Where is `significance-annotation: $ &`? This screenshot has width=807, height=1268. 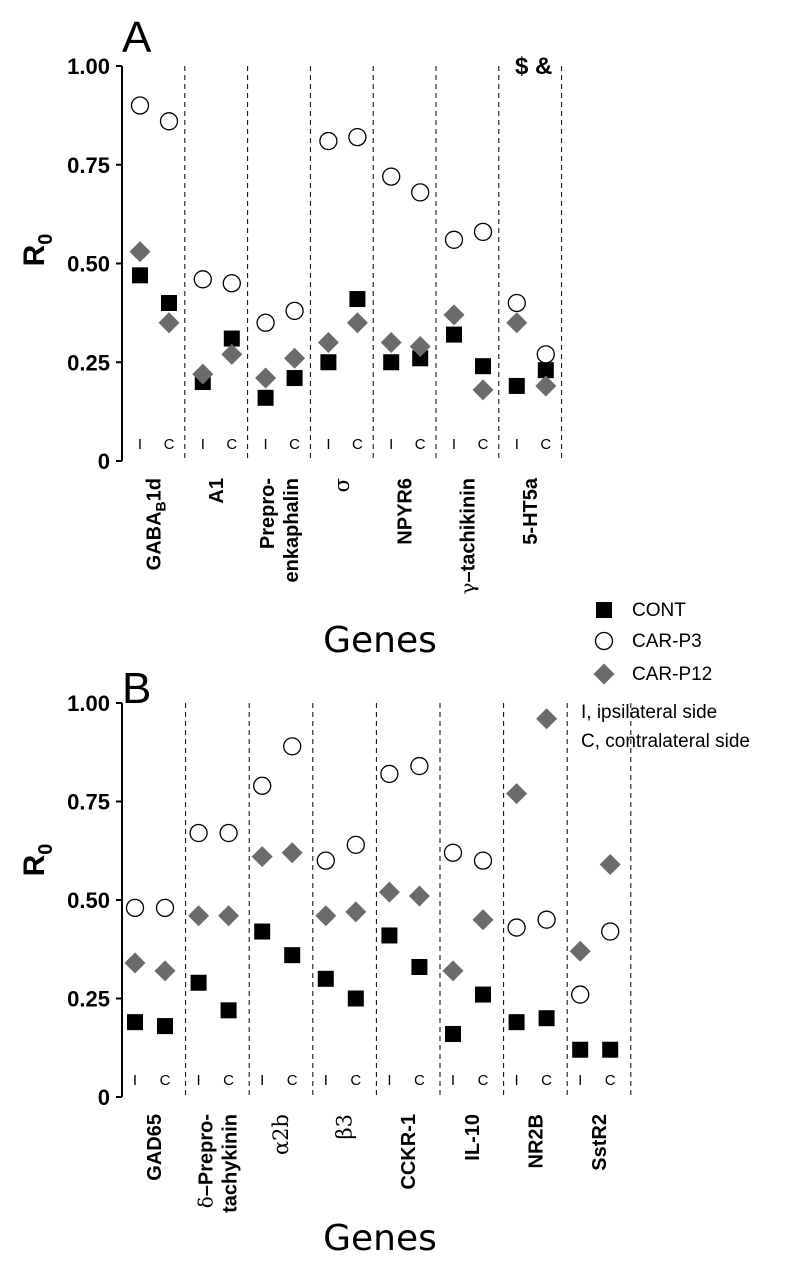 significance-annotation: $ & is located at coordinates (533, 66).